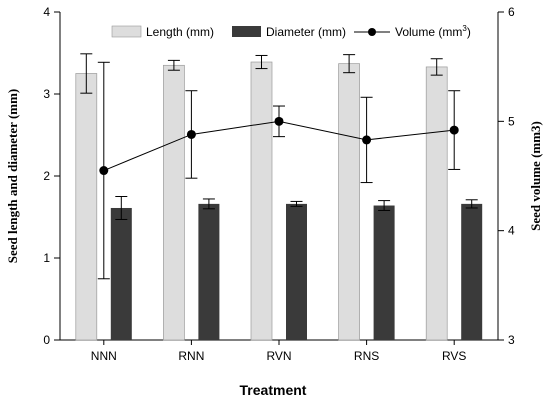 The width and height of the screenshot is (550, 402). Describe the element at coordinates (46, 176) in the screenshot. I see `left-tick-label: 2` at that location.